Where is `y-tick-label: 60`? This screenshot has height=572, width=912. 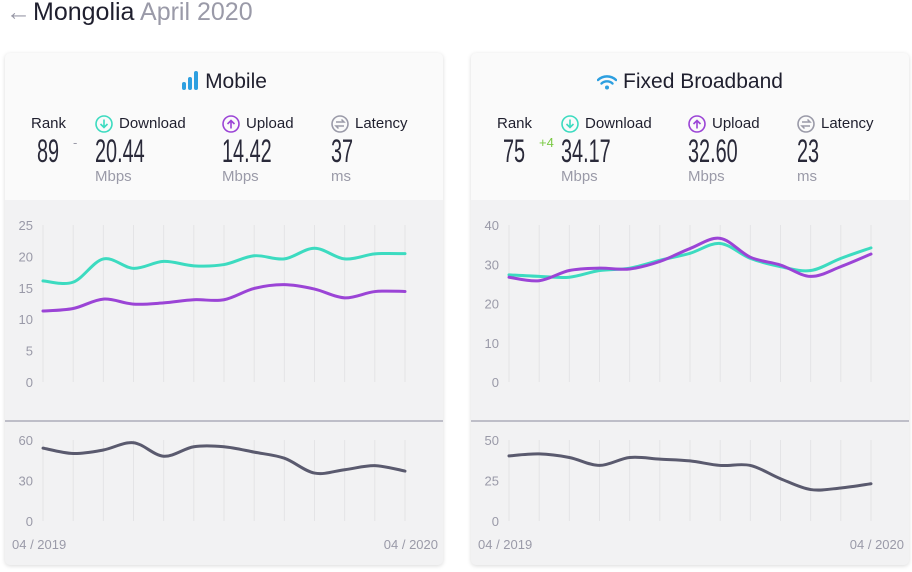
y-tick-label: 60 is located at coordinates (26, 440).